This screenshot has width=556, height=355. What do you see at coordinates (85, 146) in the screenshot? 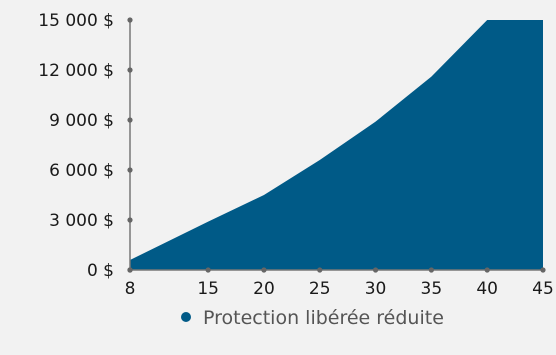
I see `y-axis-ticks: 0 $ 3 000 $ 6 000 $ 9 000 $ 12 000 $ 15 000 $` at bounding box center [85, 146].